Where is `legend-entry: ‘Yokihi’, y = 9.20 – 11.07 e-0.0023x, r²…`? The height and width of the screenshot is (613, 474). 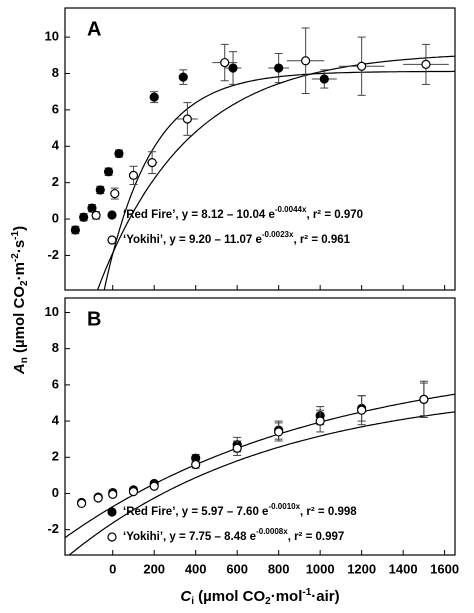
legend-entry: ‘Yokihi’, y = 9.20 – 11.07 e-0.0023x, r²… is located at coordinates (237, 238).